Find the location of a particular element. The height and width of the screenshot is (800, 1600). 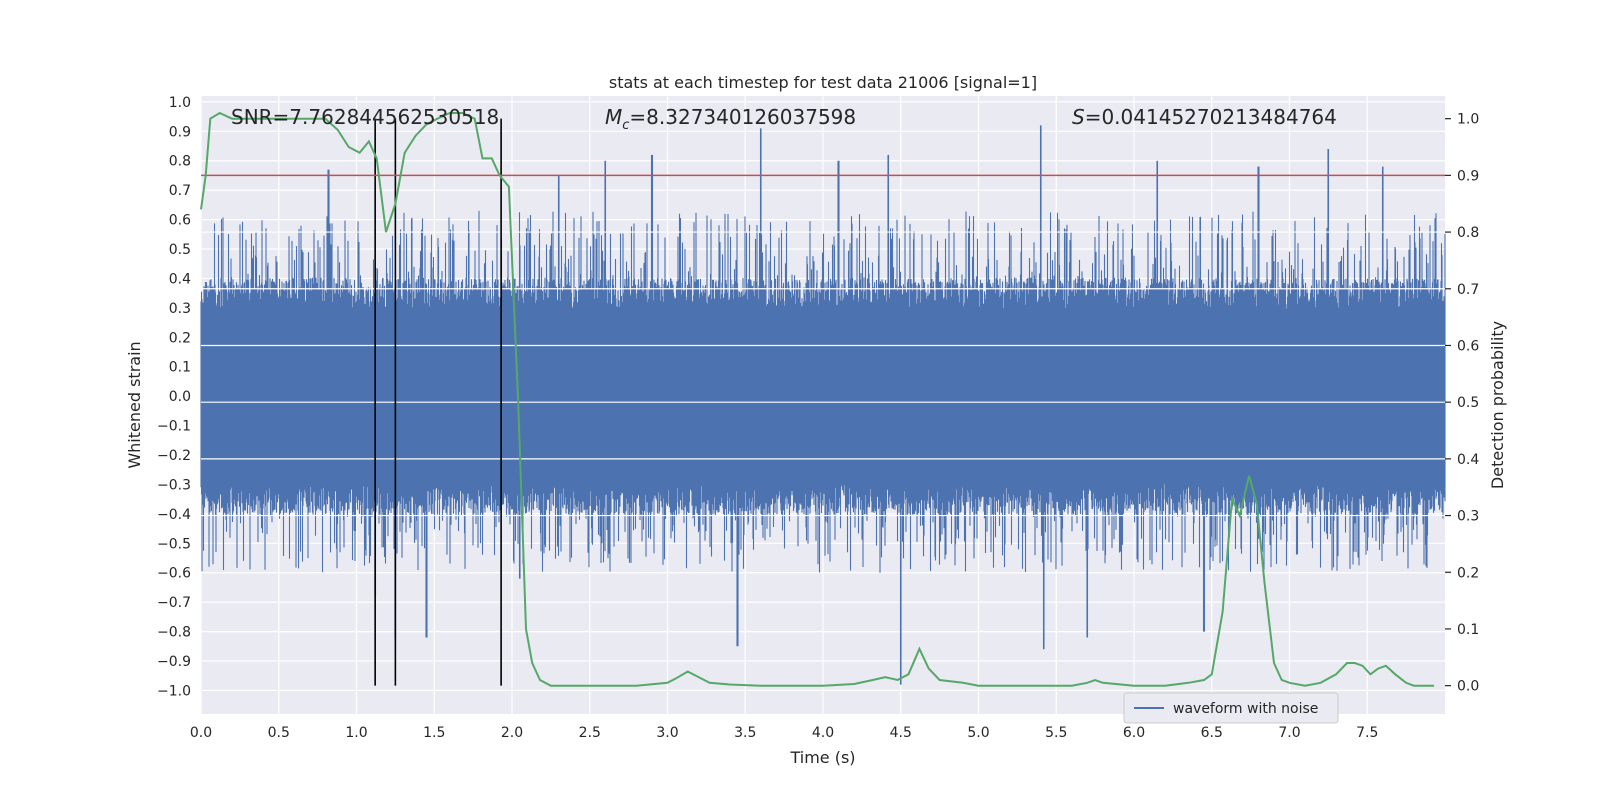

left-y-tick-label: −0.1 is located at coordinates (174, 427).